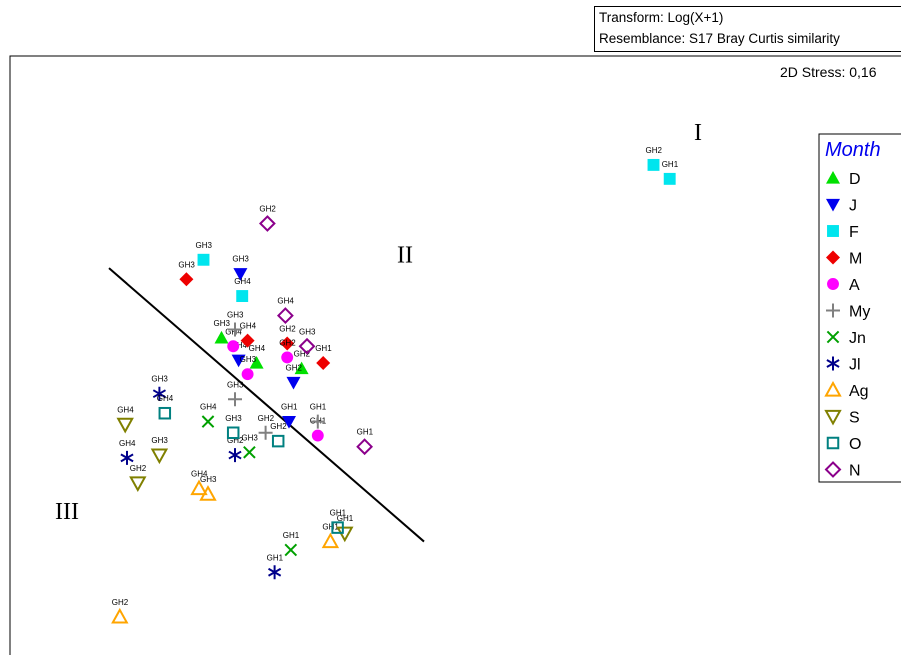  What do you see at coordinates (833, 257) in the screenshot?
I see `legend-marker-m` at bounding box center [833, 257].